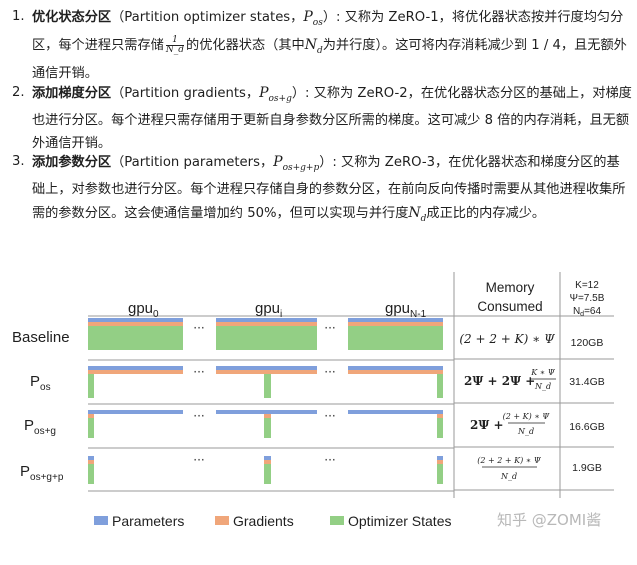 This screenshot has width=637, height=565. Describe the element at coordinates (510, 287) in the screenshot. I see `memory-header-1: Memory` at that location.